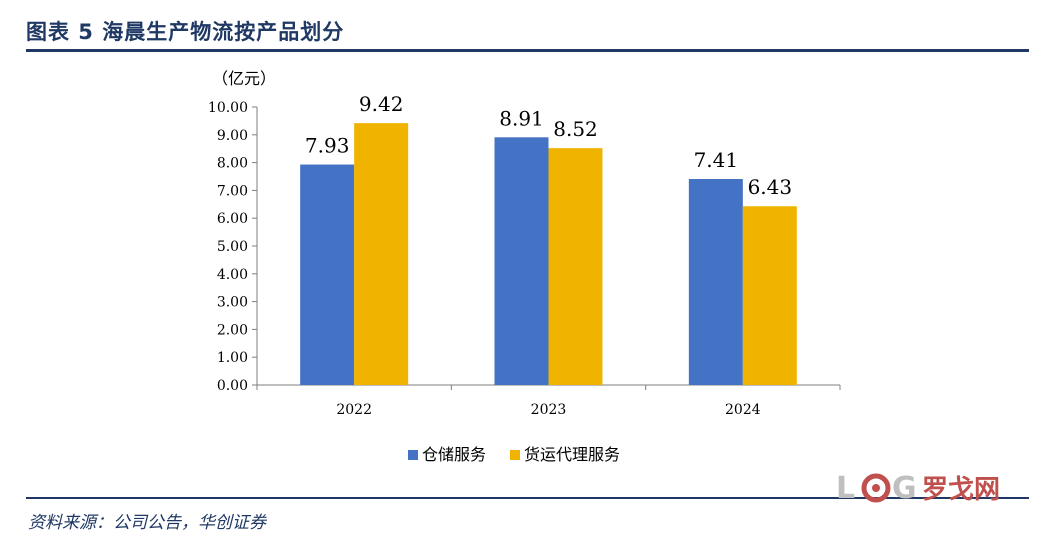 The height and width of the screenshot is (543, 1056). What do you see at coordinates (521, 118) in the screenshot?
I see `data-label: 8.91` at bounding box center [521, 118].